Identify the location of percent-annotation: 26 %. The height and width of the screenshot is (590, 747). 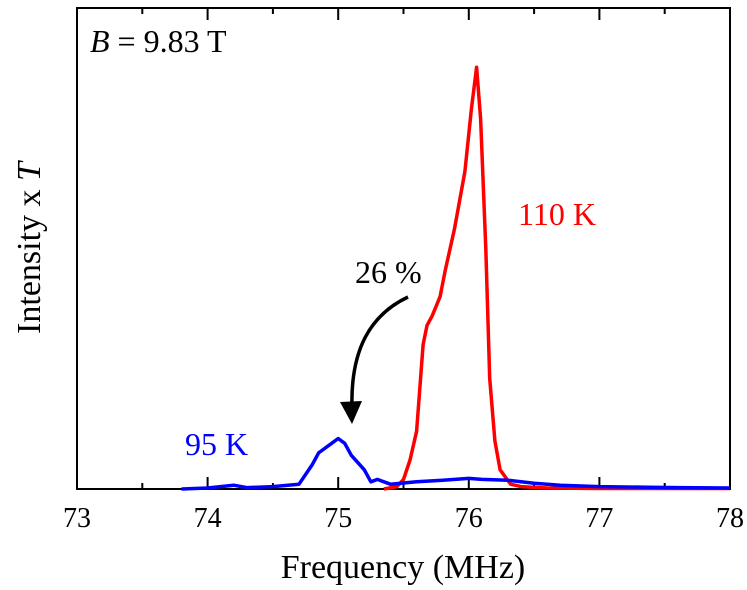
(388, 272).